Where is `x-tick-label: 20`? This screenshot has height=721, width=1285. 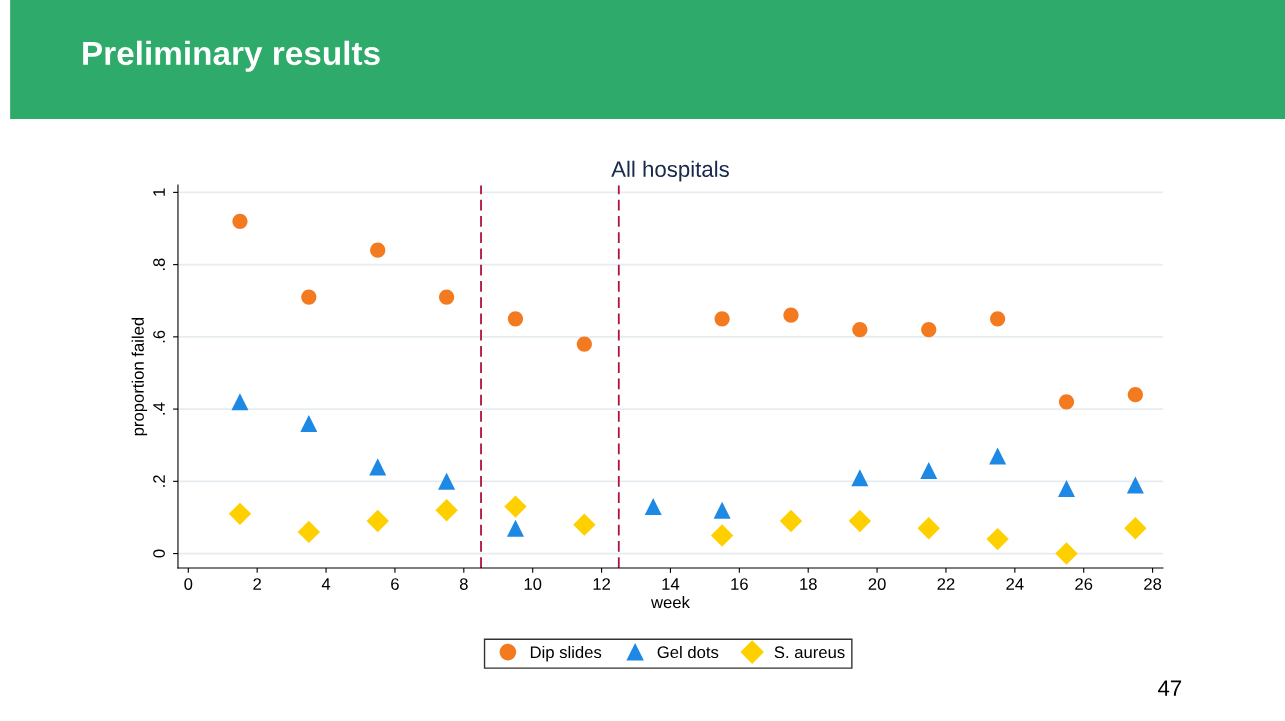
x-tick-label: 20 is located at coordinates (877, 584).